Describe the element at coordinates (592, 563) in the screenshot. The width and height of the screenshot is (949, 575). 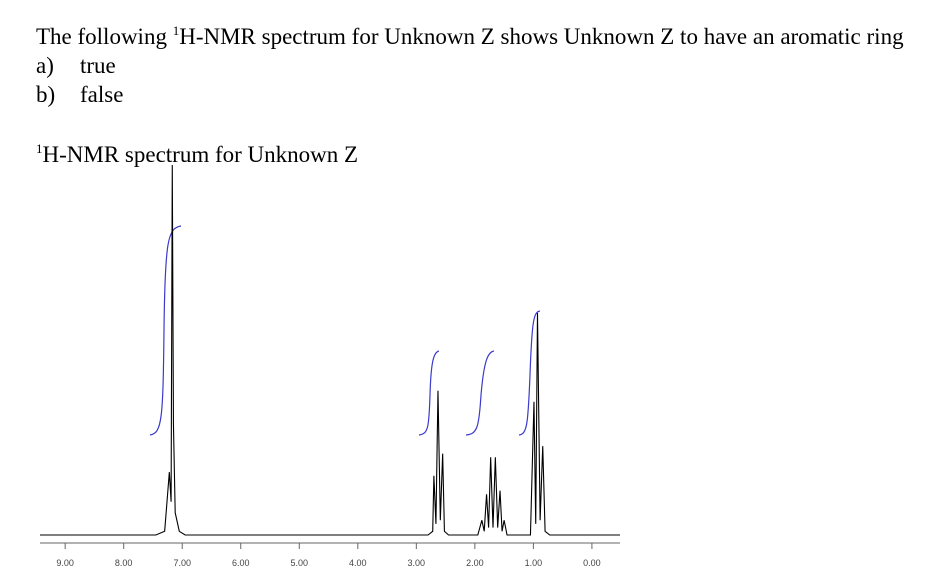
I see `x-tick-label: 0.00` at that location.